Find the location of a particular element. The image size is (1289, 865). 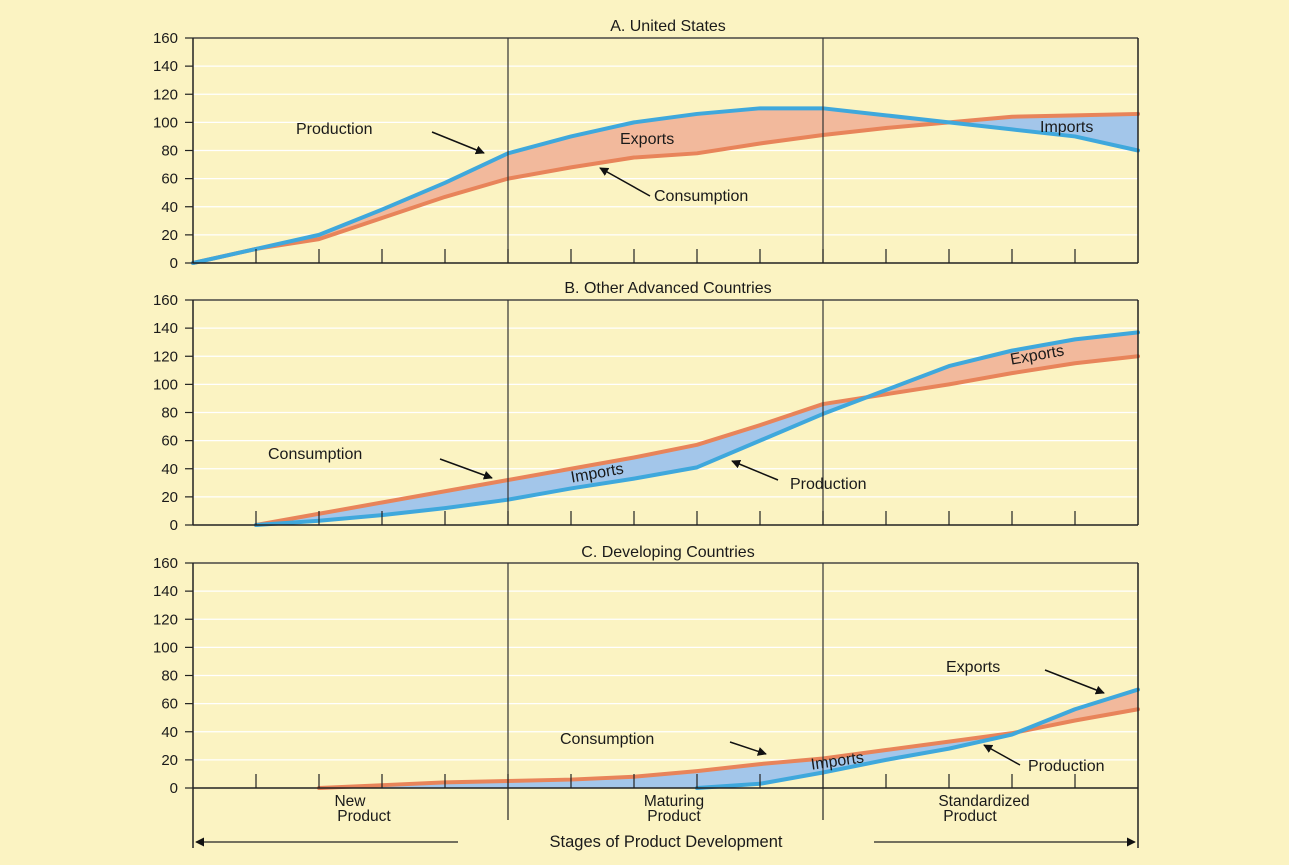

panel-areas is located at coordinates (728, 738).